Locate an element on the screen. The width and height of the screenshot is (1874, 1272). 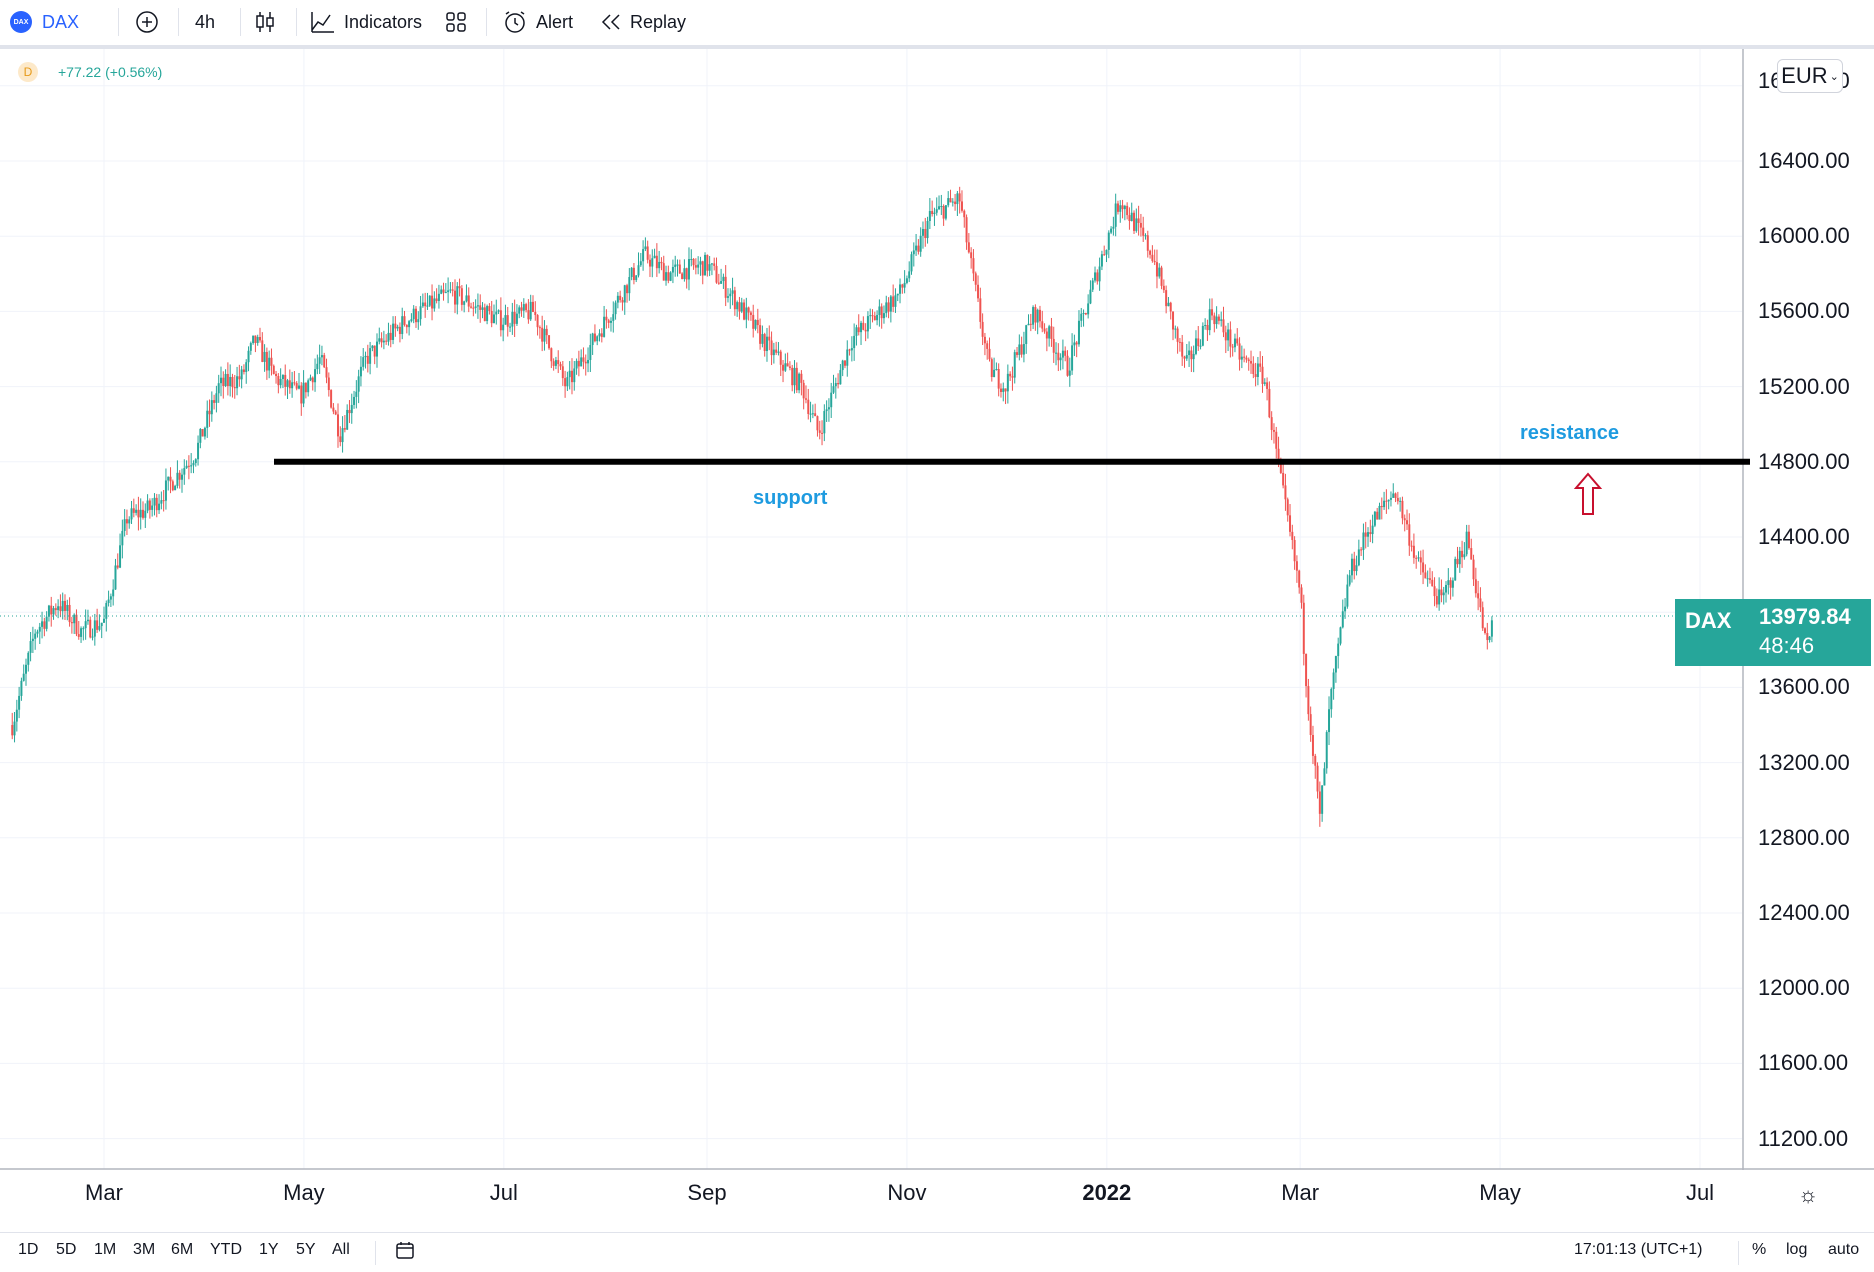
indicators-button: Indicators is located at coordinates (366, 22).